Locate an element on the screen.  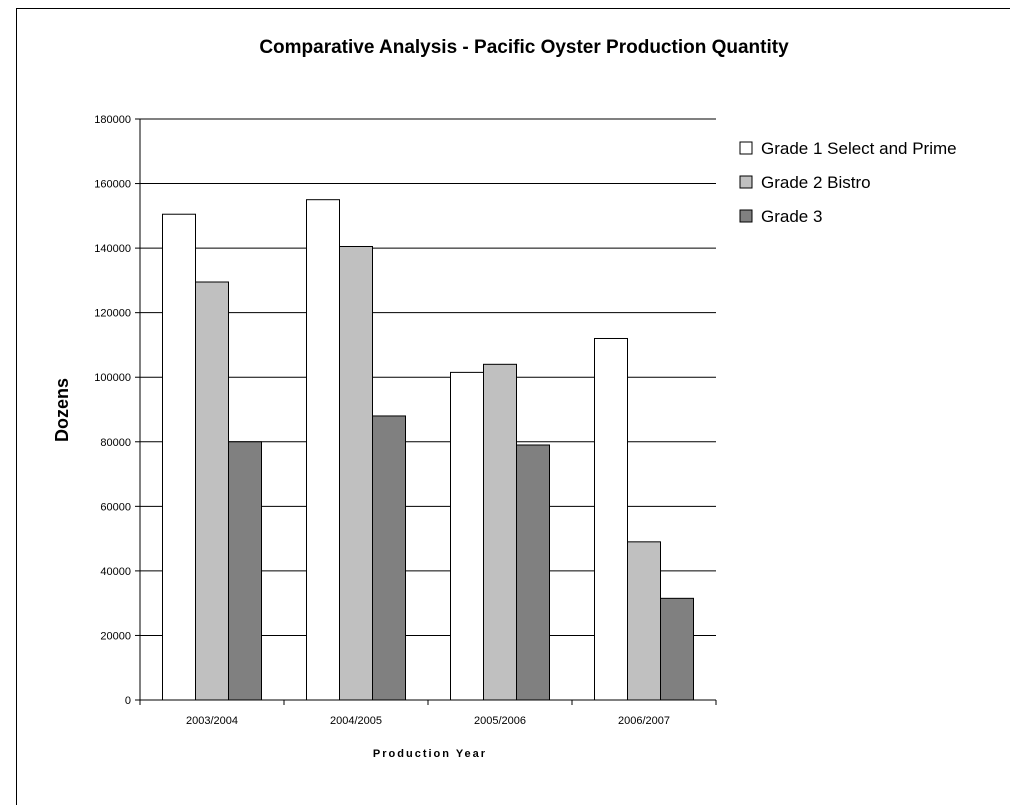
y-tick-label: 60000 is located at coordinates (115, 507).